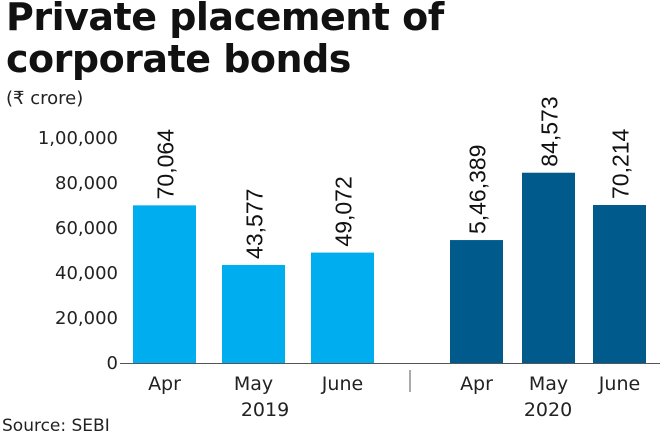 This screenshot has height=440, width=660. What do you see at coordinates (621, 163) in the screenshot?
I see `data-label: 70,214` at bounding box center [621, 163].